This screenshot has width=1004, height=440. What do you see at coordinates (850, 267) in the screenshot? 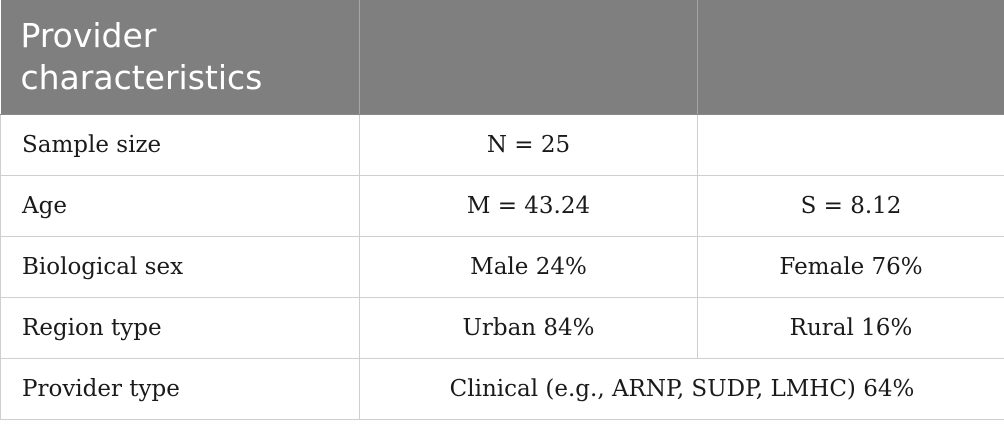
I see `row-value-2: Female 76%` at bounding box center [850, 267].